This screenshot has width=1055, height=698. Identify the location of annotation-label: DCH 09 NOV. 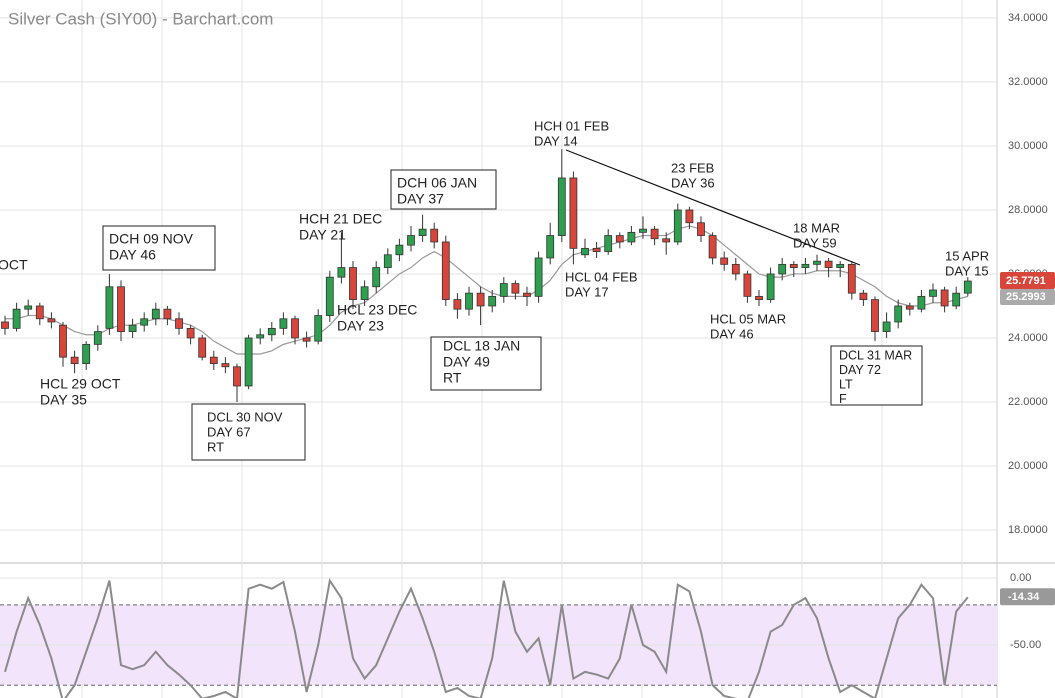
(151, 239).